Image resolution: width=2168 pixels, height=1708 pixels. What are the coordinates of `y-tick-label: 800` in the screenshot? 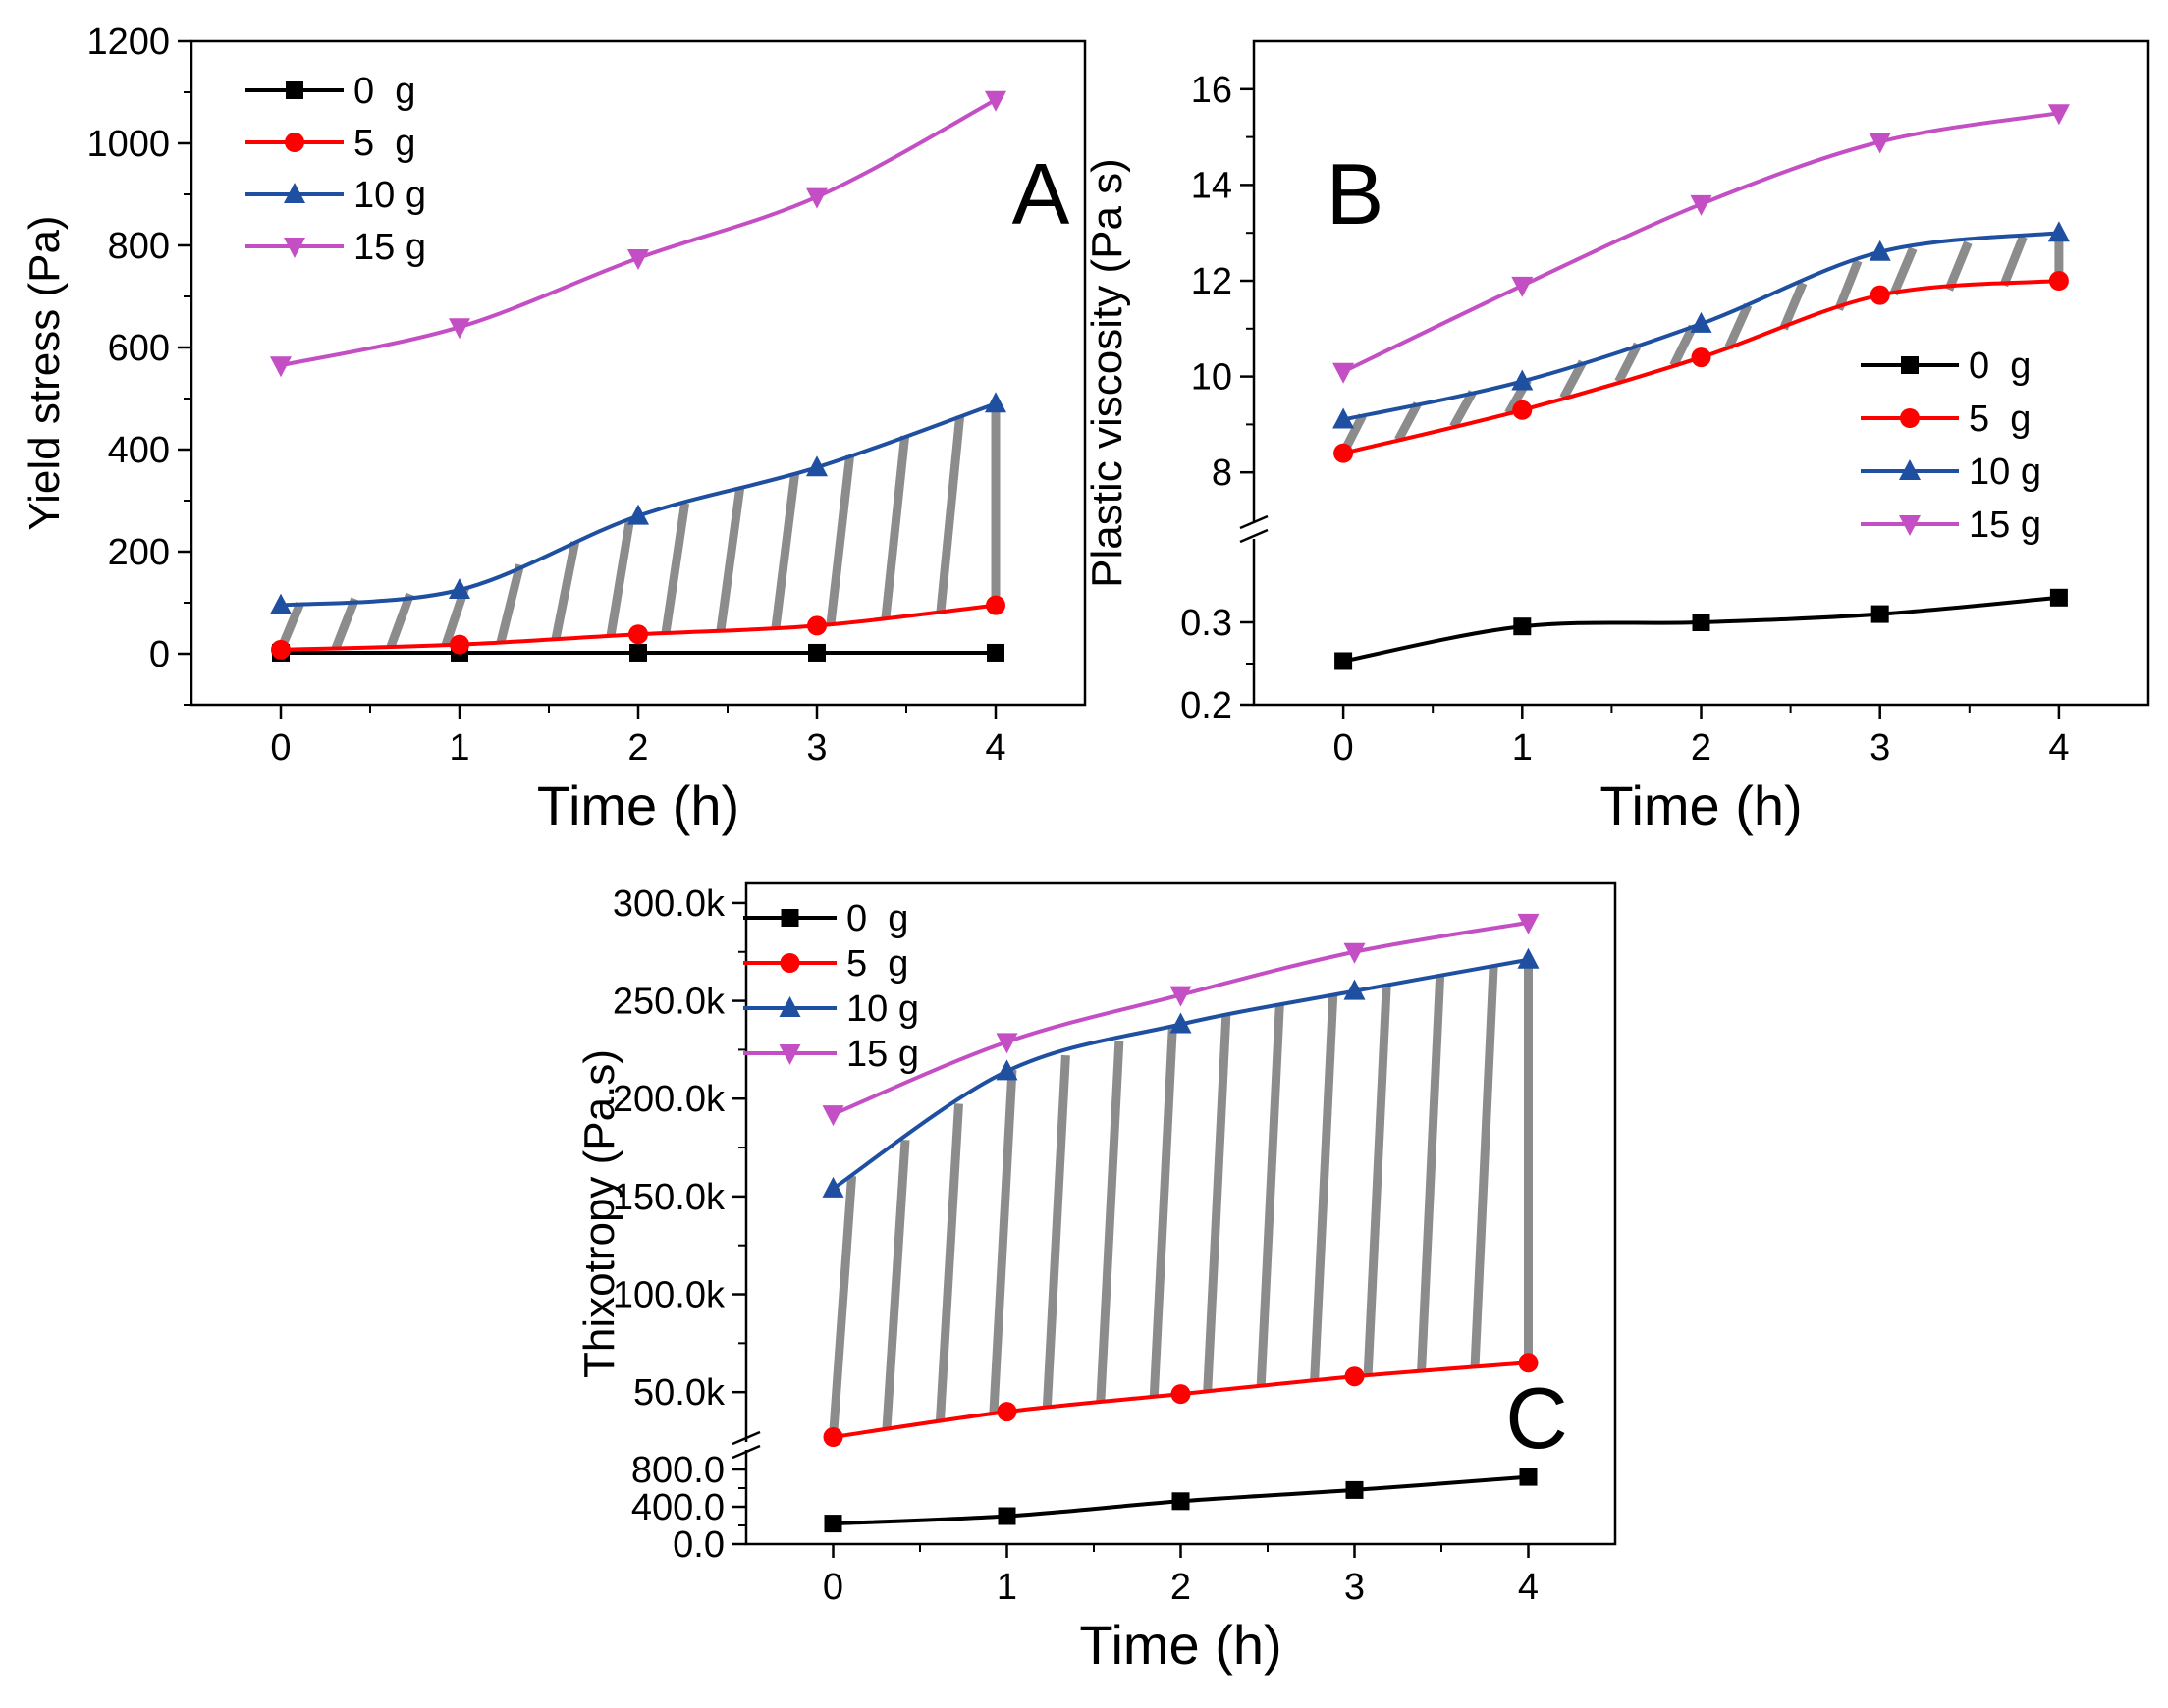 It's located at (139, 246).